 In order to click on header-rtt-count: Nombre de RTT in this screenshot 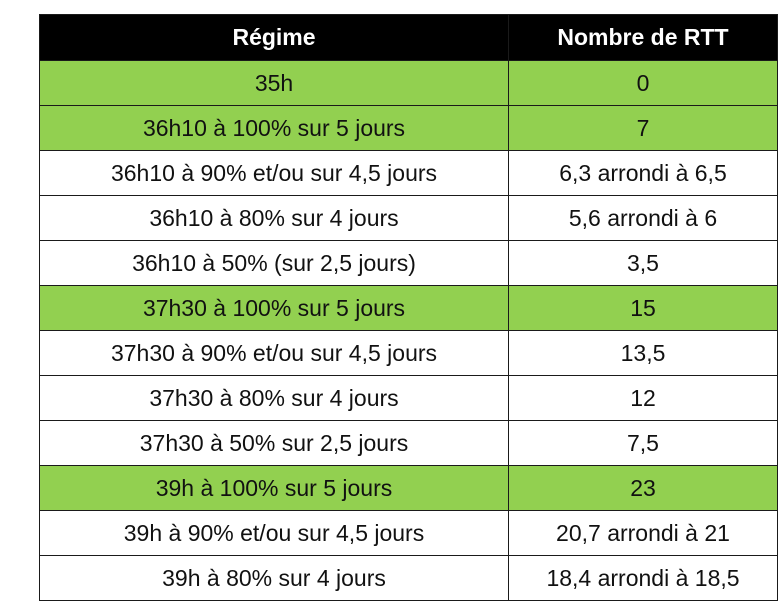, I will do `click(643, 37)`.